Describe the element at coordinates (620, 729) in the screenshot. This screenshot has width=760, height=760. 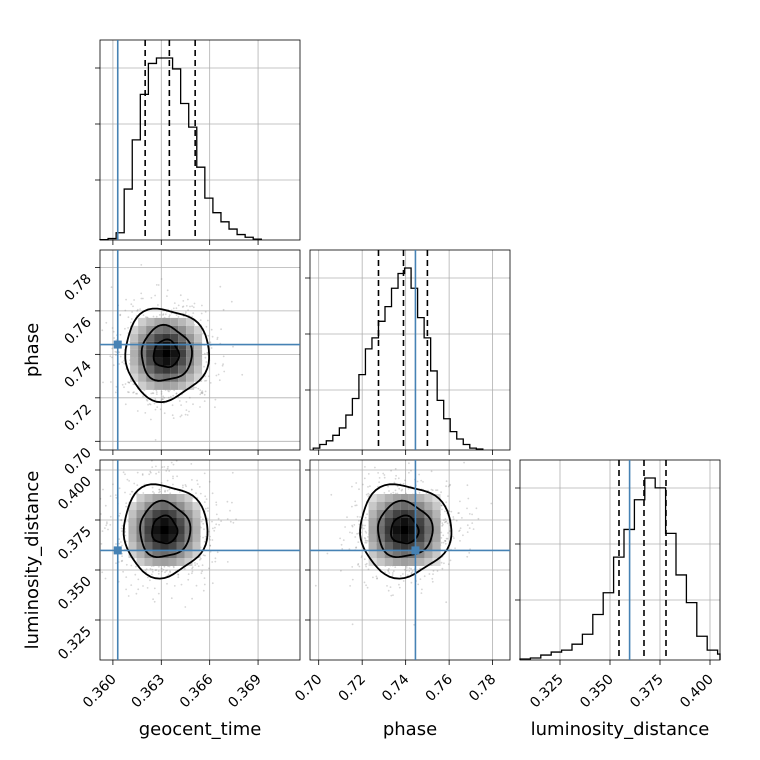
I see `x-axis-label-luminosity-distance: luminosity_distance` at that location.